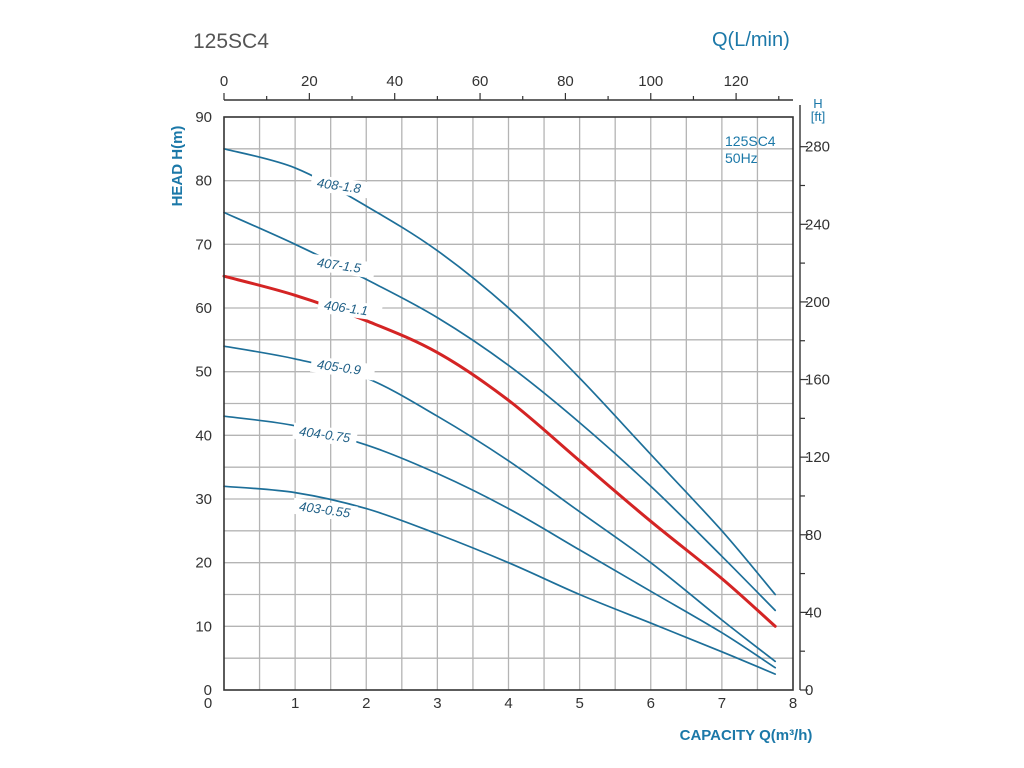  What do you see at coordinates (346, 307) in the screenshot?
I see `curve-label-406-1.1: 406-1.1` at bounding box center [346, 307].